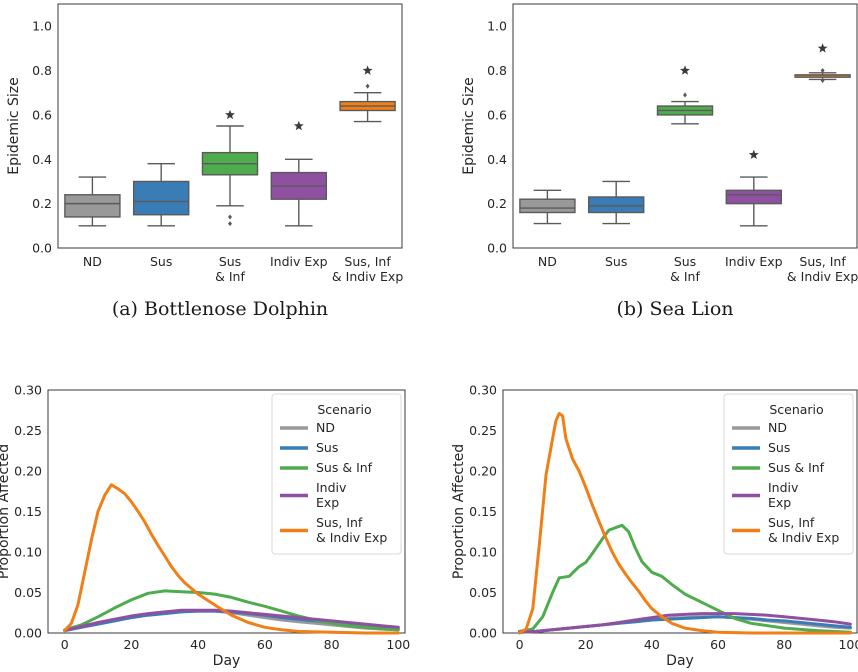  I want to click on panel-caption: (a) Bottlenose Dolphin, so click(220, 309).